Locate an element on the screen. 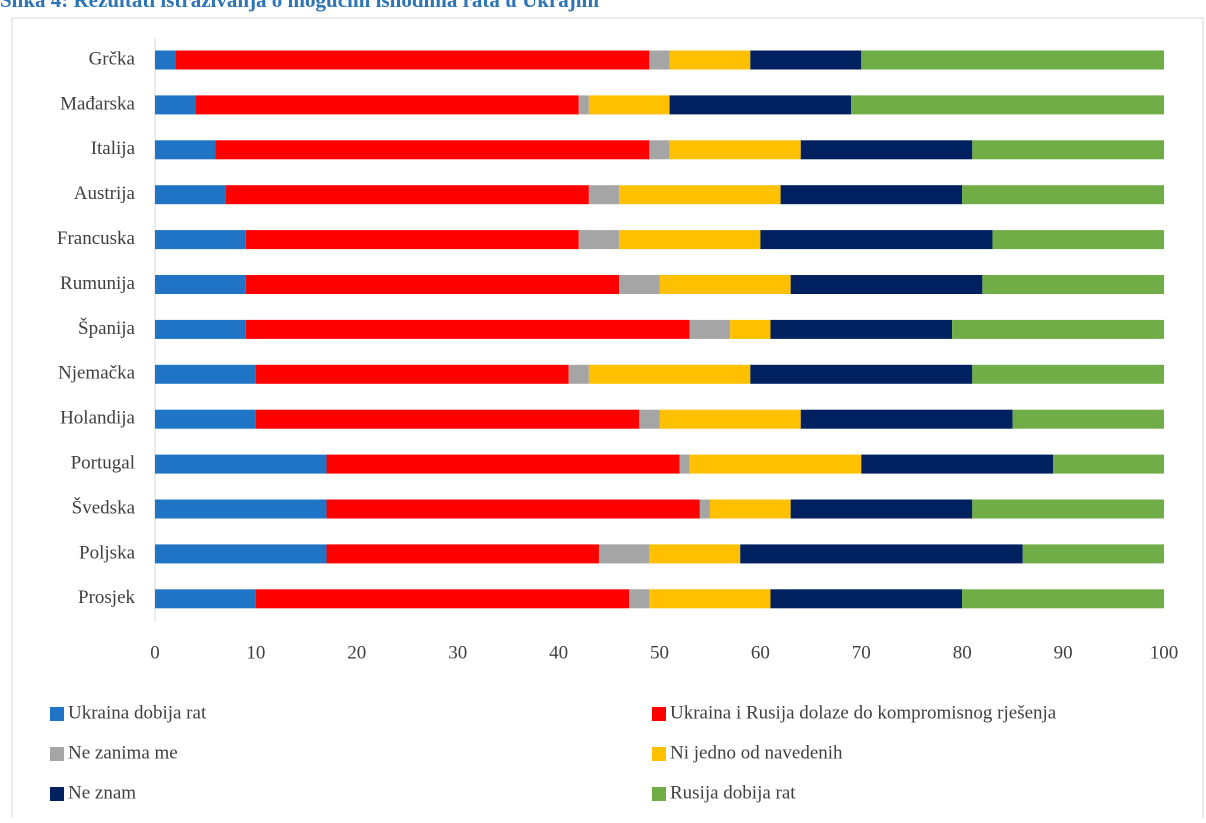 This screenshot has width=1206, height=823. y-tick-label: Italija is located at coordinates (113, 148).